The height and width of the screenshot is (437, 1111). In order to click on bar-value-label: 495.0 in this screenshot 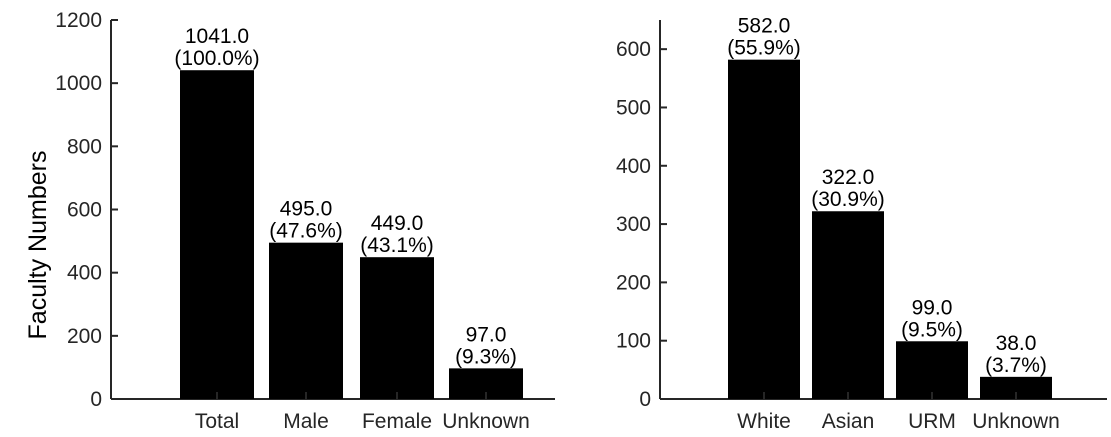, I will do `click(306, 209)`.